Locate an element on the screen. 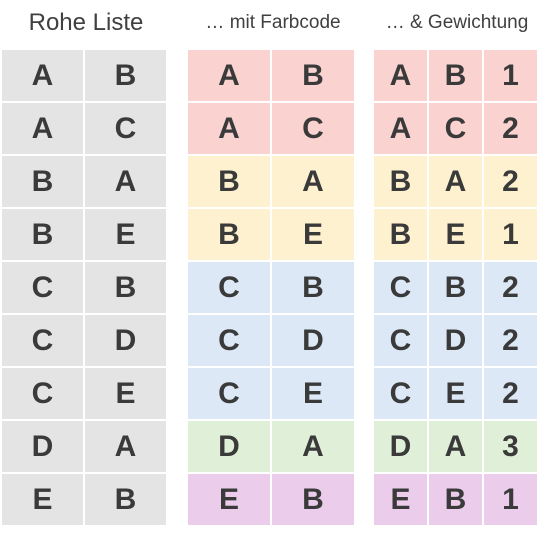 Image resolution: width=550 pixels, height=555 pixels. header-color-code: … mit Farbcode is located at coordinates (273, 22).